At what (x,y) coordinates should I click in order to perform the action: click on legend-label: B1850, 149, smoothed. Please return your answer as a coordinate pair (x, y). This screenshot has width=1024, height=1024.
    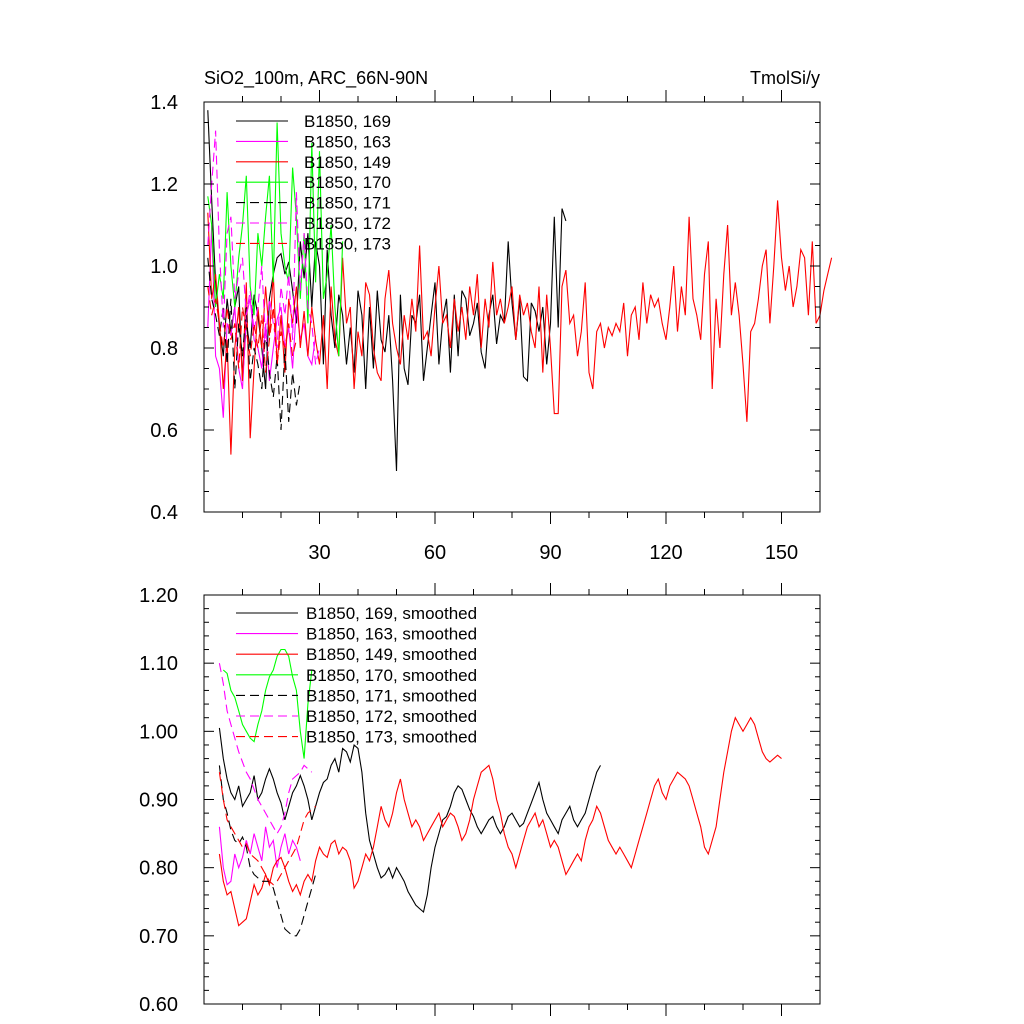
    Looking at the image, I should click on (391, 654).